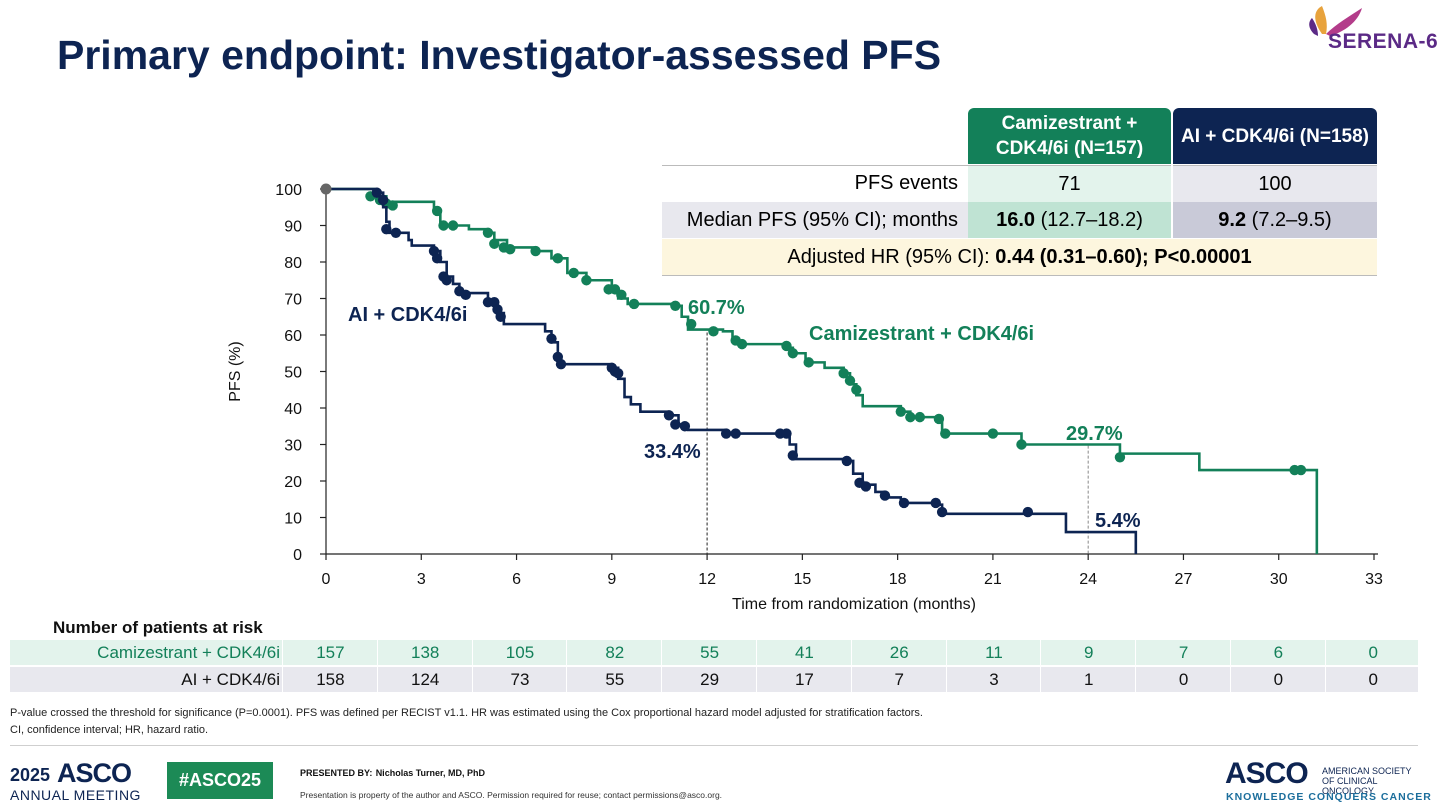 This screenshot has width=1443, height=809. Describe the element at coordinates (1374, 579) in the screenshot. I see `x-tick-label: 33` at that location.